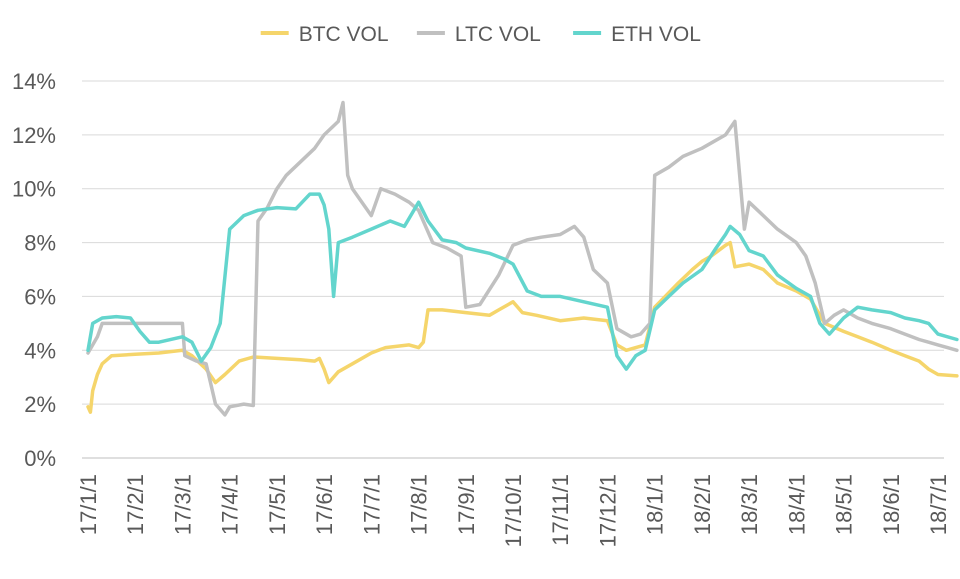 Image resolution: width=960 pixels, height=579 pixels. I want to click on x-tick-label: 17/7/1, so click(371, 504).